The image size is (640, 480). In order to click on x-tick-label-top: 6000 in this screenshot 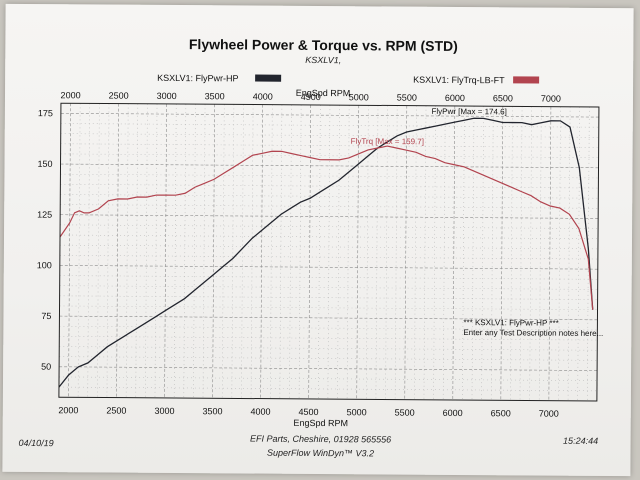, I will do `click(455, 98)`.